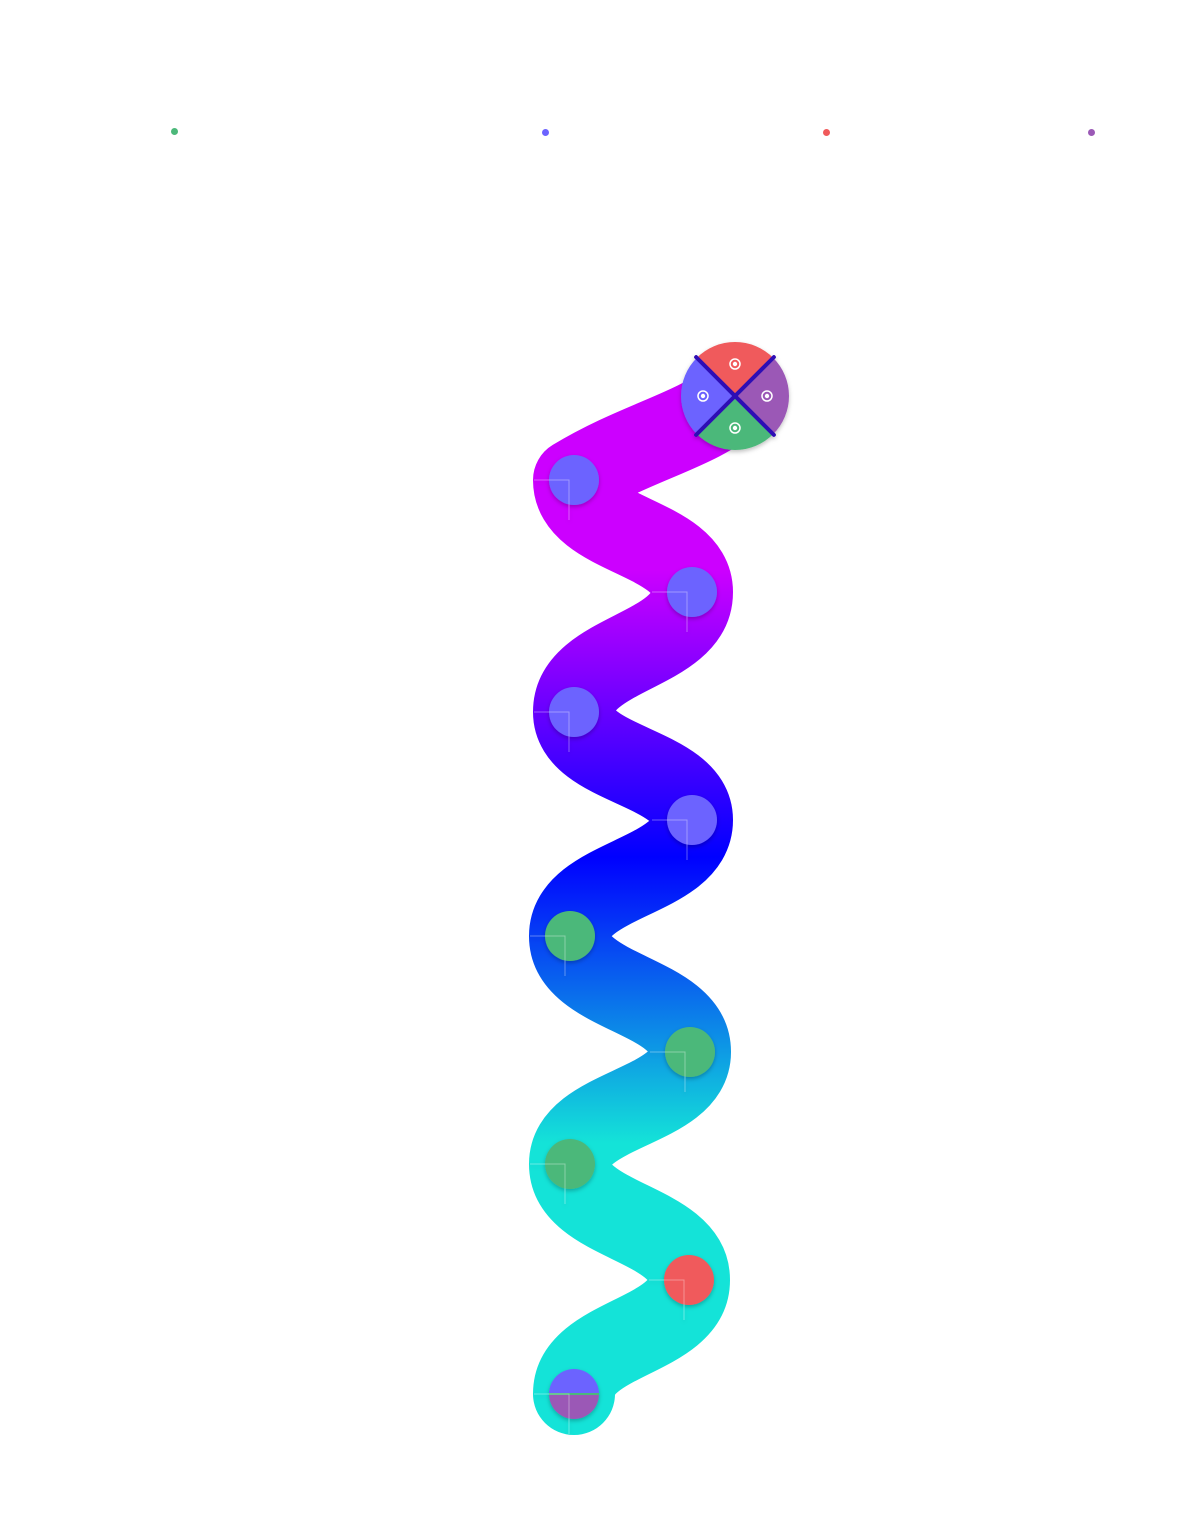  I want to click on legend-dot-red, so click(826, 132).